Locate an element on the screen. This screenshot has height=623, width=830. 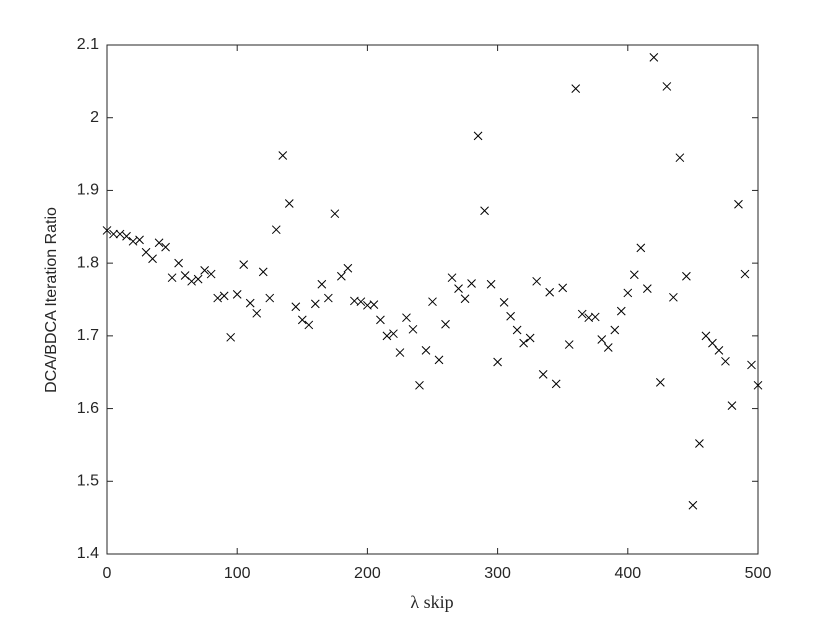
x-tick-label: 400 is located at coordinates (627, 573).